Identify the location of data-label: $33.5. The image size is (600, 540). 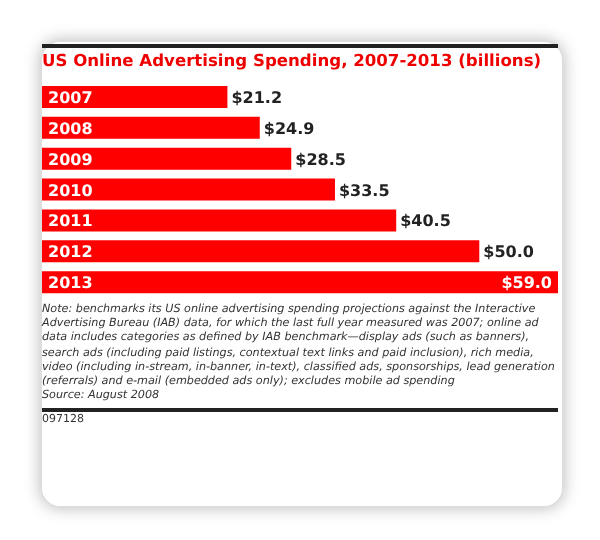
(364, 190).